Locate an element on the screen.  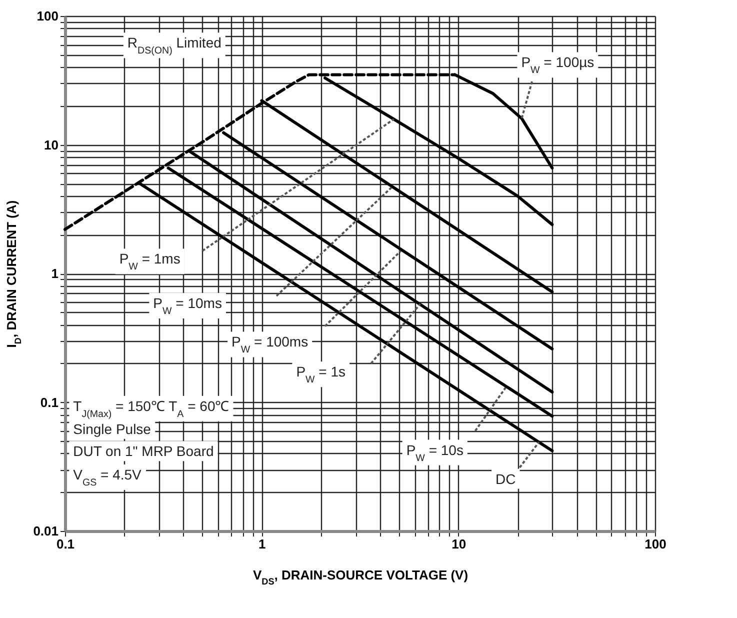
y-tick-label: 10 is located at coordinates (51, 144).